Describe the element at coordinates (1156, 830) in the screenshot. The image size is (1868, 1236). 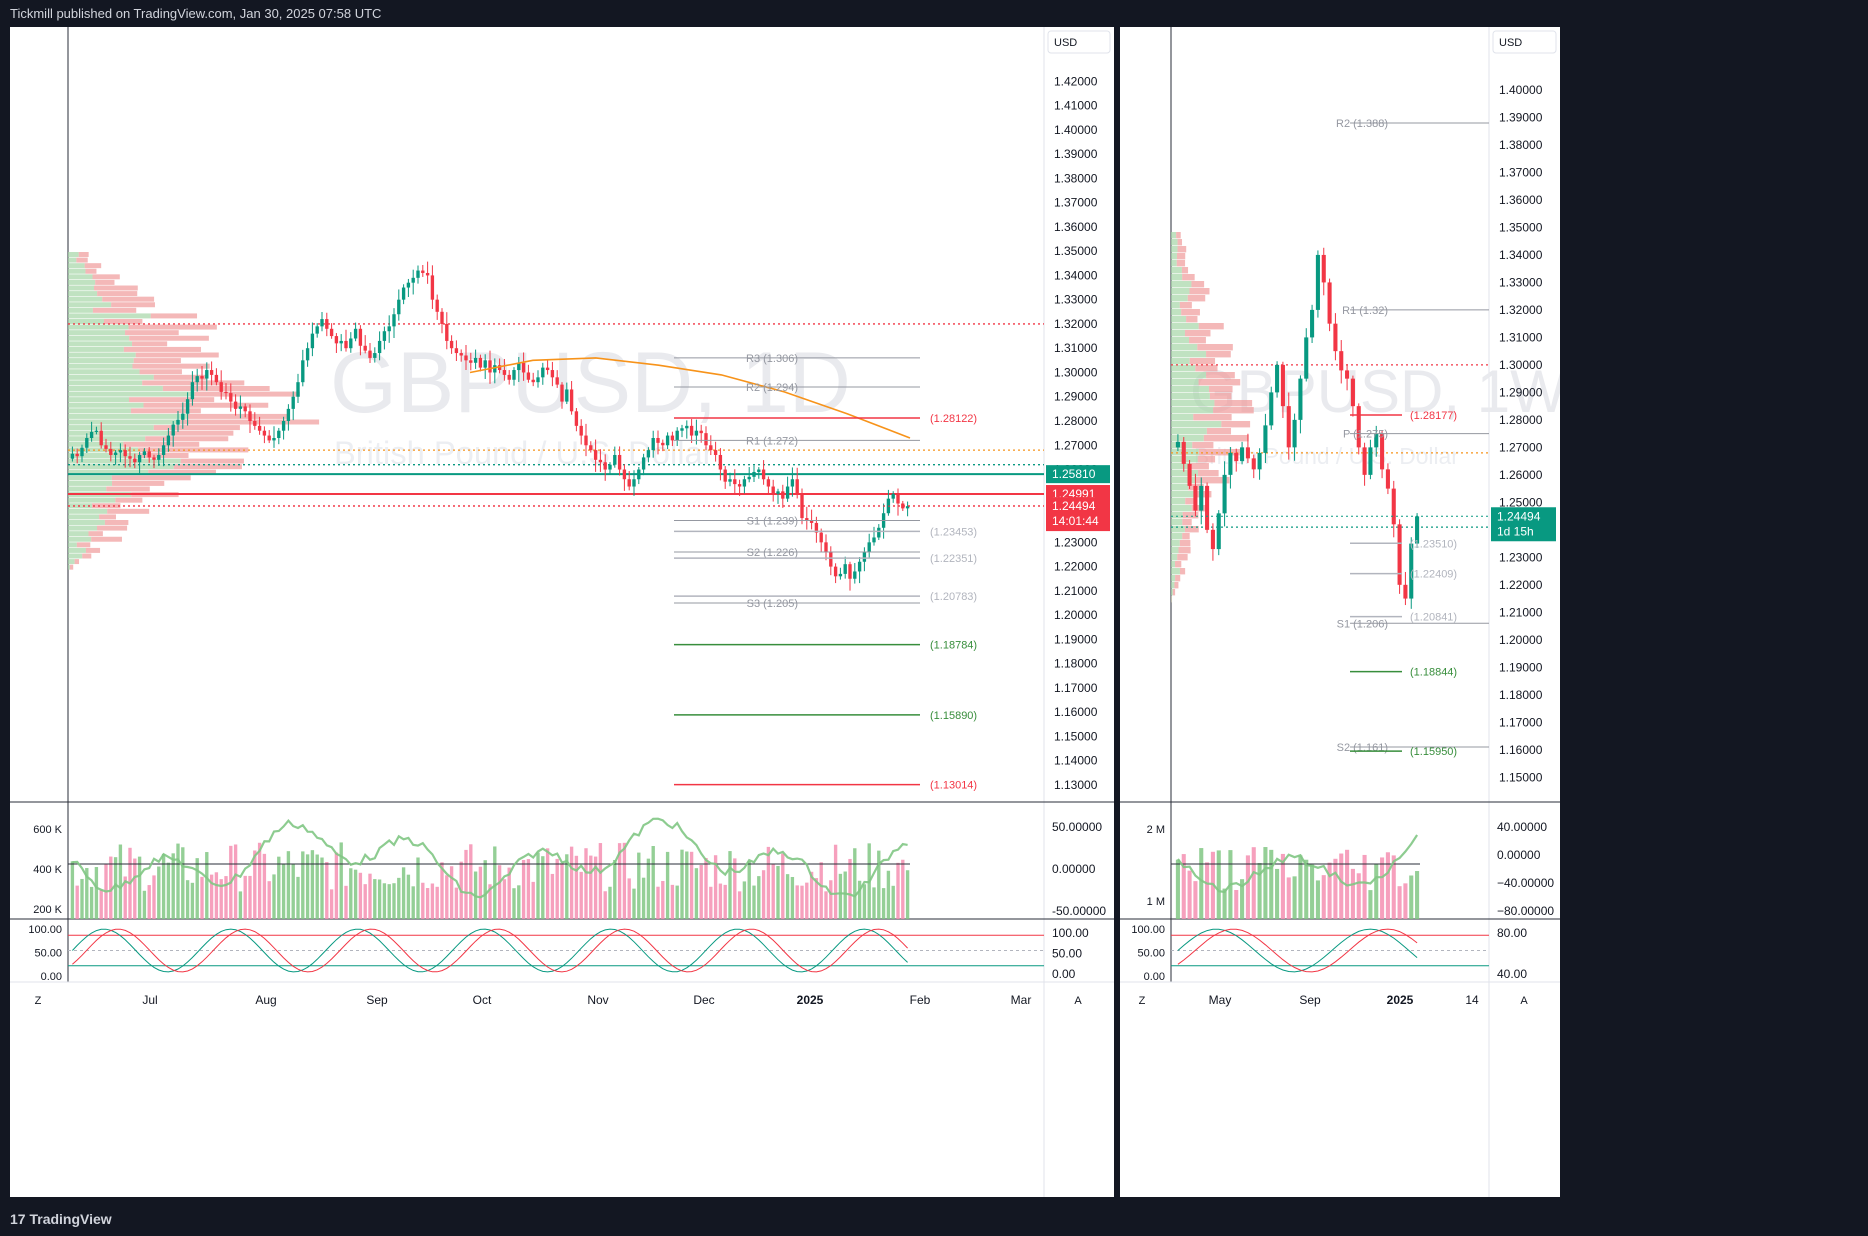
I see `volume-tick: 2 M` at that location.